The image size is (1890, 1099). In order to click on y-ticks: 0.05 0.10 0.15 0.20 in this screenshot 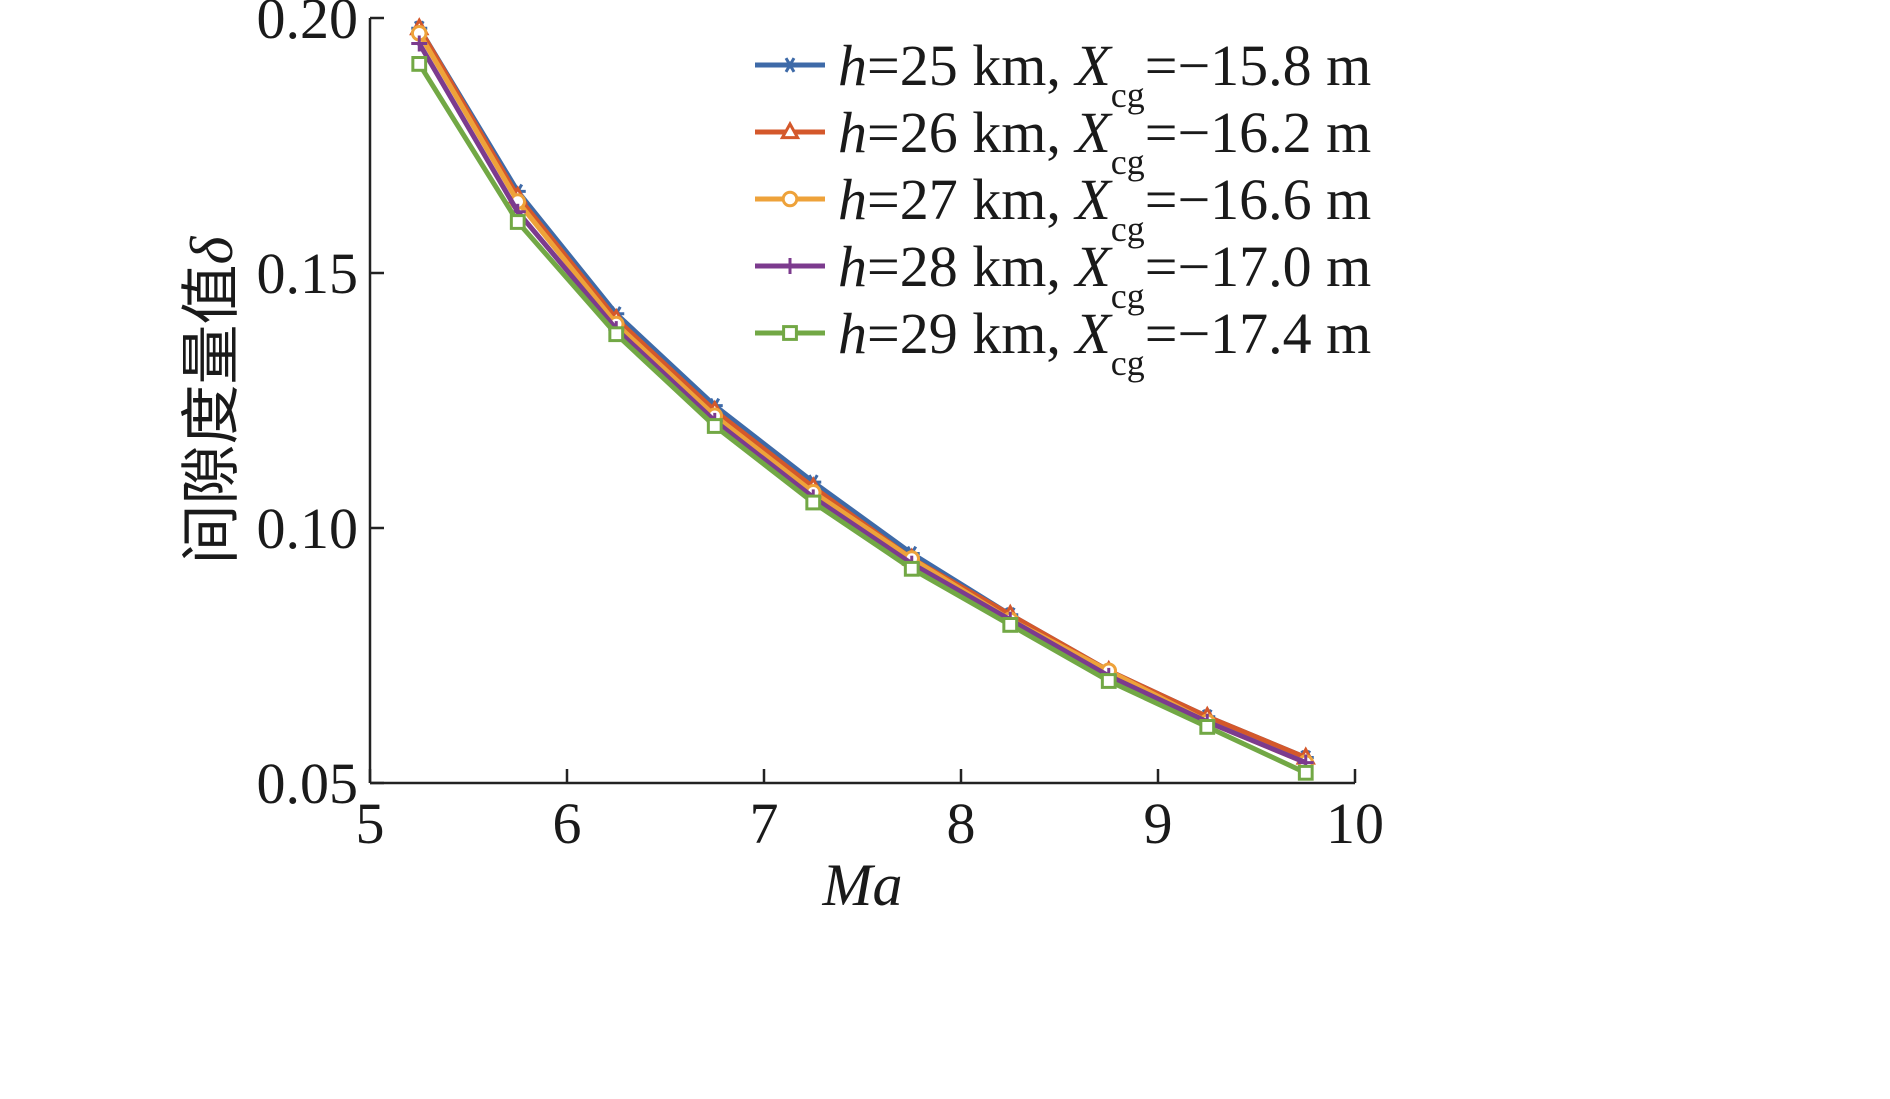, I will do `click(320, 408)`.